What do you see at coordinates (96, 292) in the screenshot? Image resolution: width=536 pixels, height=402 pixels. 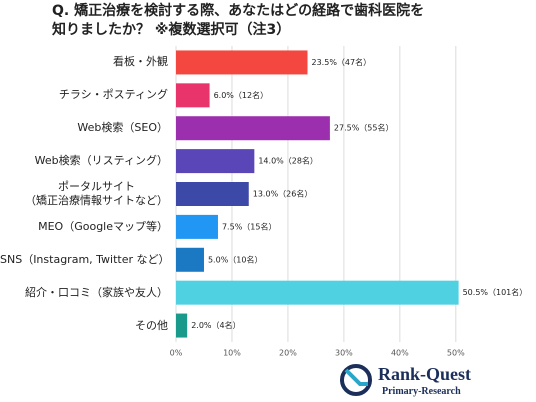 I see `y-tick-label: 紹介・口コミ（家族や友人）` at bounding box center [96, 292].